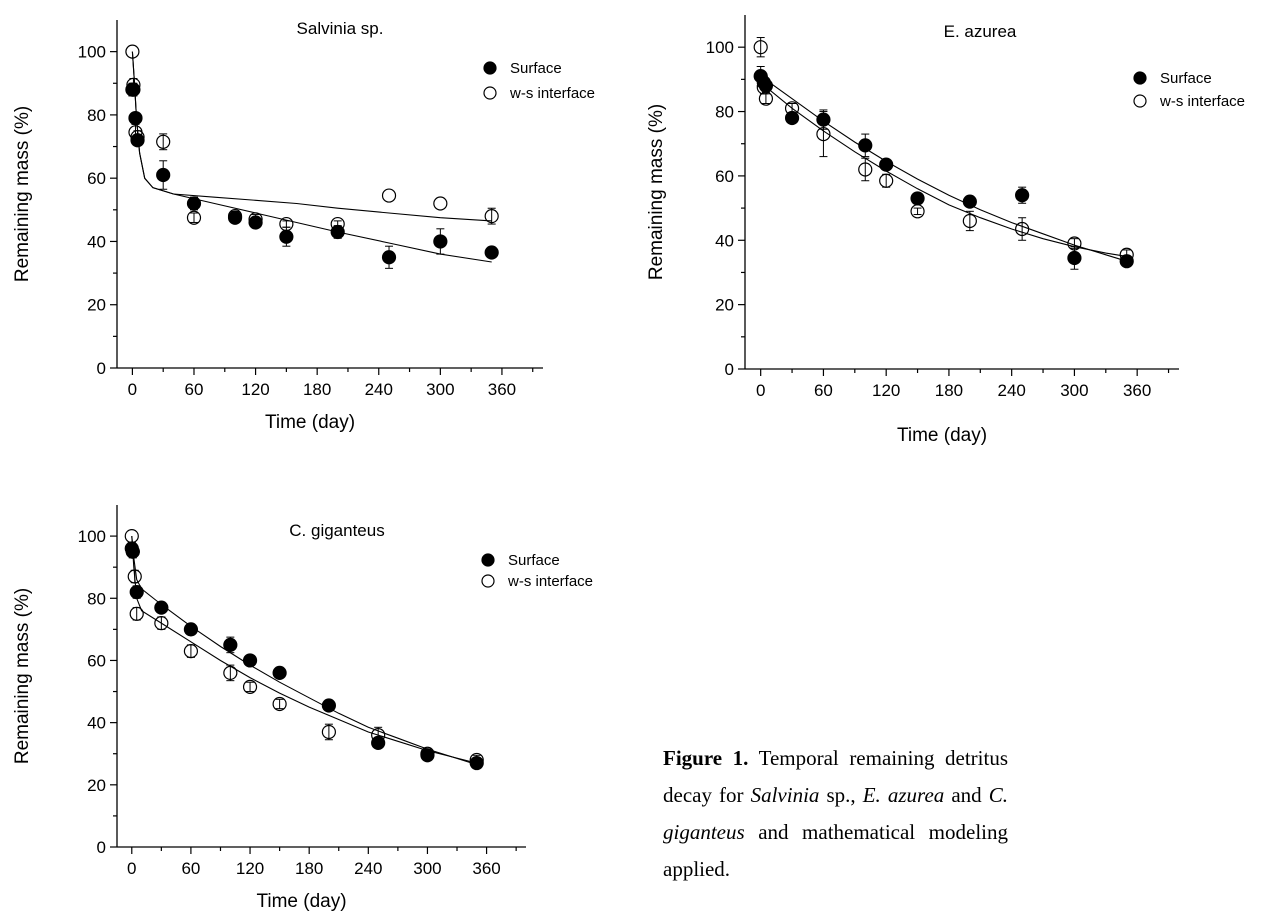  What do you see at coordinates (552, 93) in the screenshot?
I see `salvinia-sp-w-s-interface-legend-label: w-s interface` at bounding box center [552, 93].